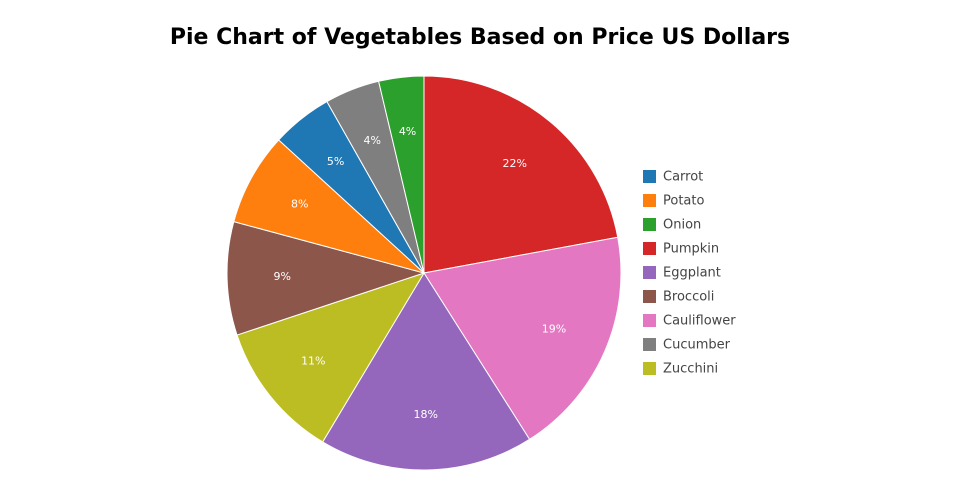  What do you see at coordinates (690, 369) in the screenshot?
I see `legend-label: Zucchini` at bounding box center [690, 369].